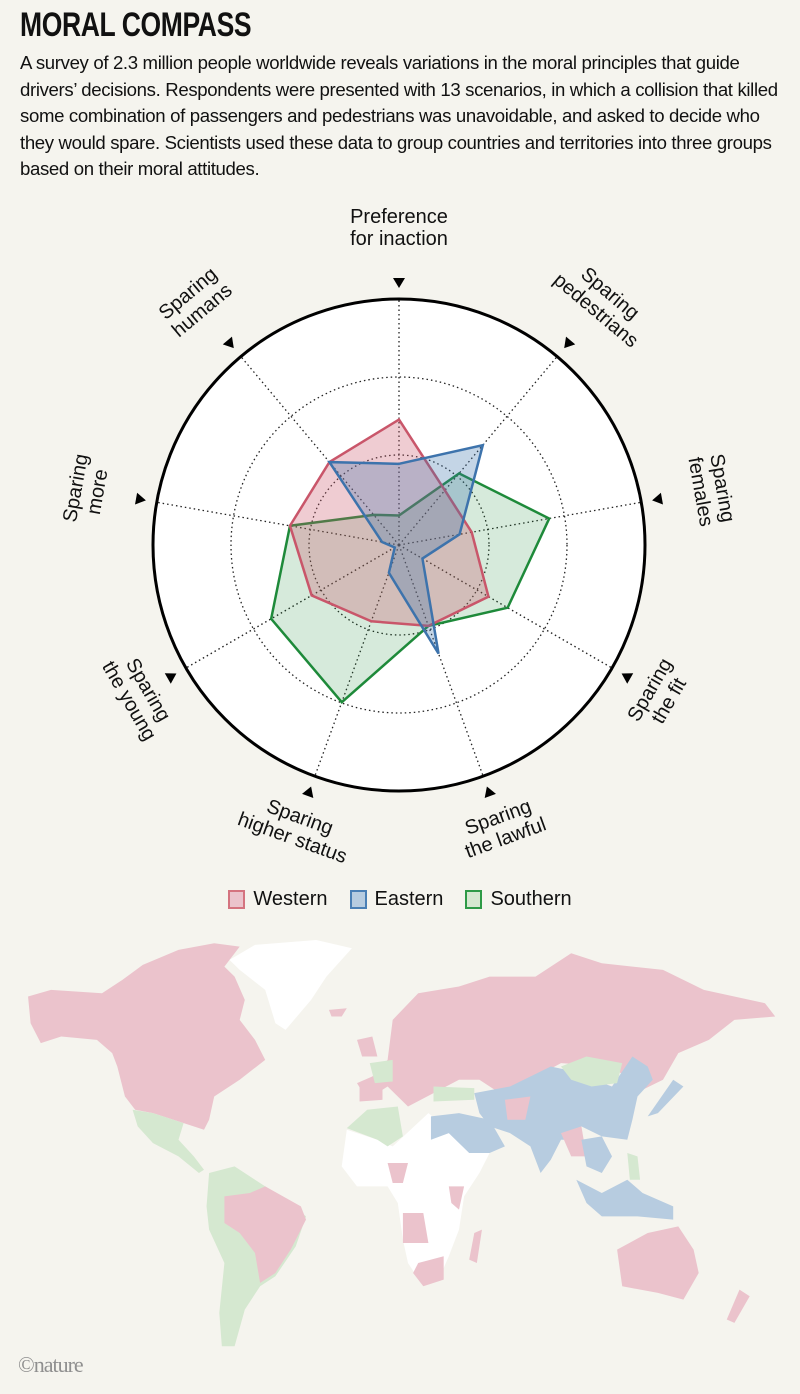 The height and width of the screenshot is (1394, 800). Describe the element at coordinates (399, 217) in the screenshot. I see `axis-label-line: Preference` at that location.